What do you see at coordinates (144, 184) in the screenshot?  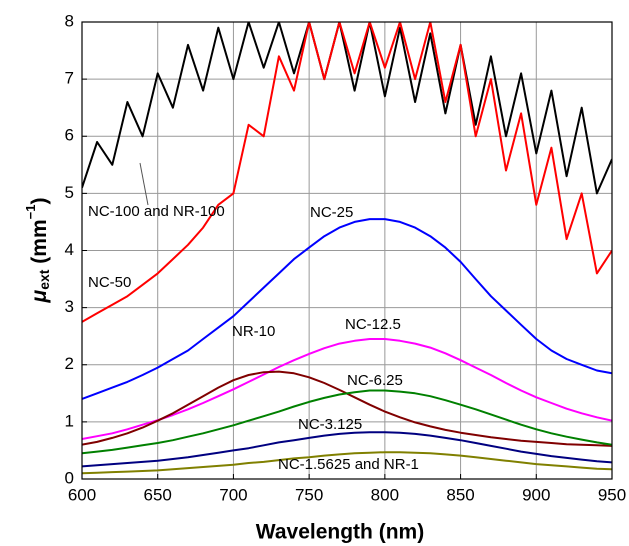 I see `annotation-arrow` at bounding box center [144, 184].